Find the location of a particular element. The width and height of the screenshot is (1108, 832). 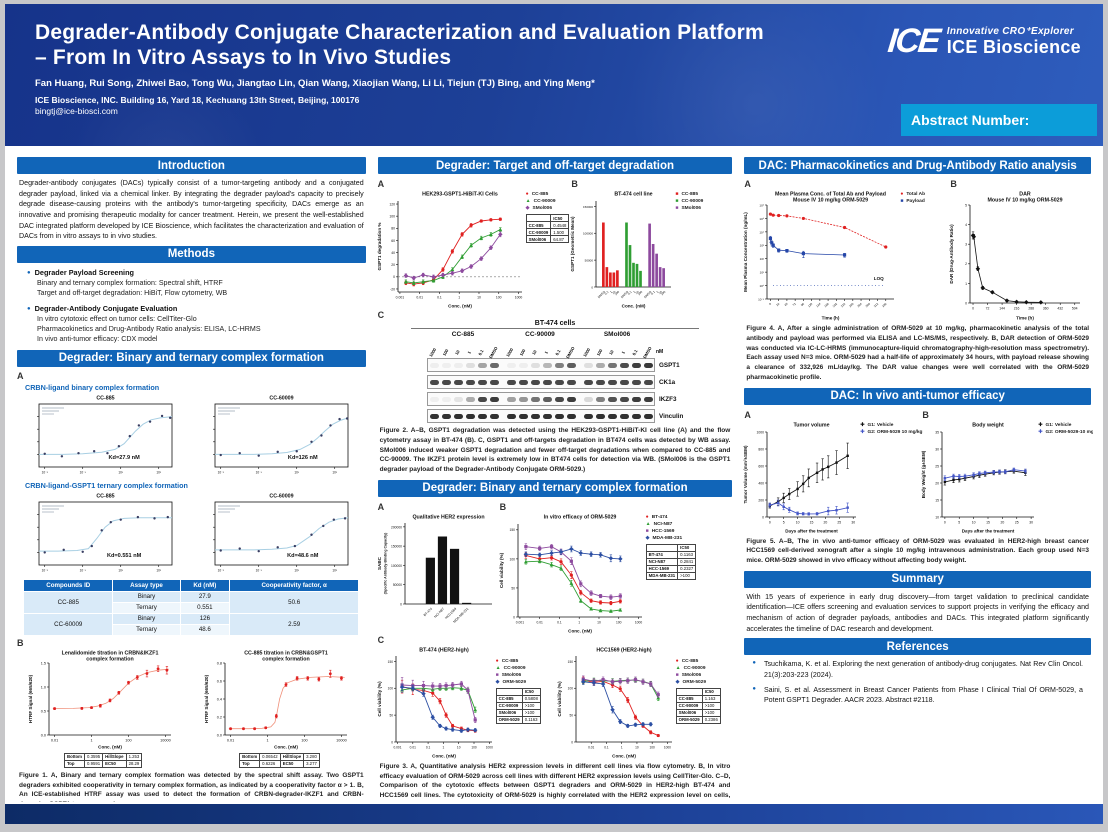

svg-text: HCC1569 (HER2-high) is located at coordinates (624, 650).